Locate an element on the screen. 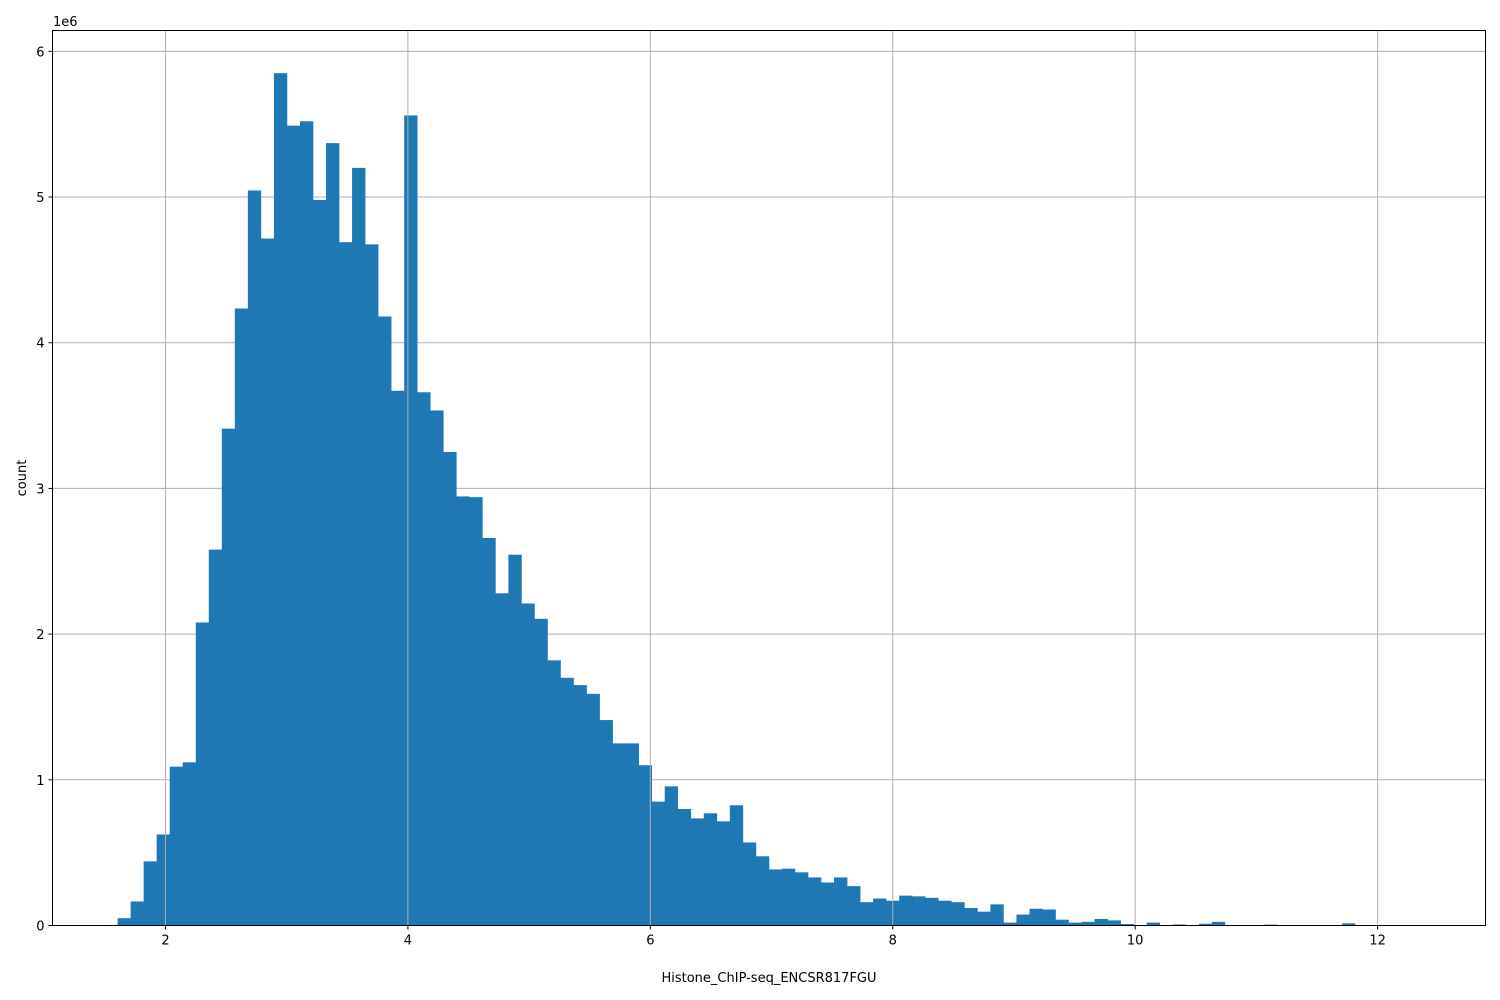 The height and width of the screenshot is (1000, 1500). y-tick-label: 1 is located at coordinates (40, 781).